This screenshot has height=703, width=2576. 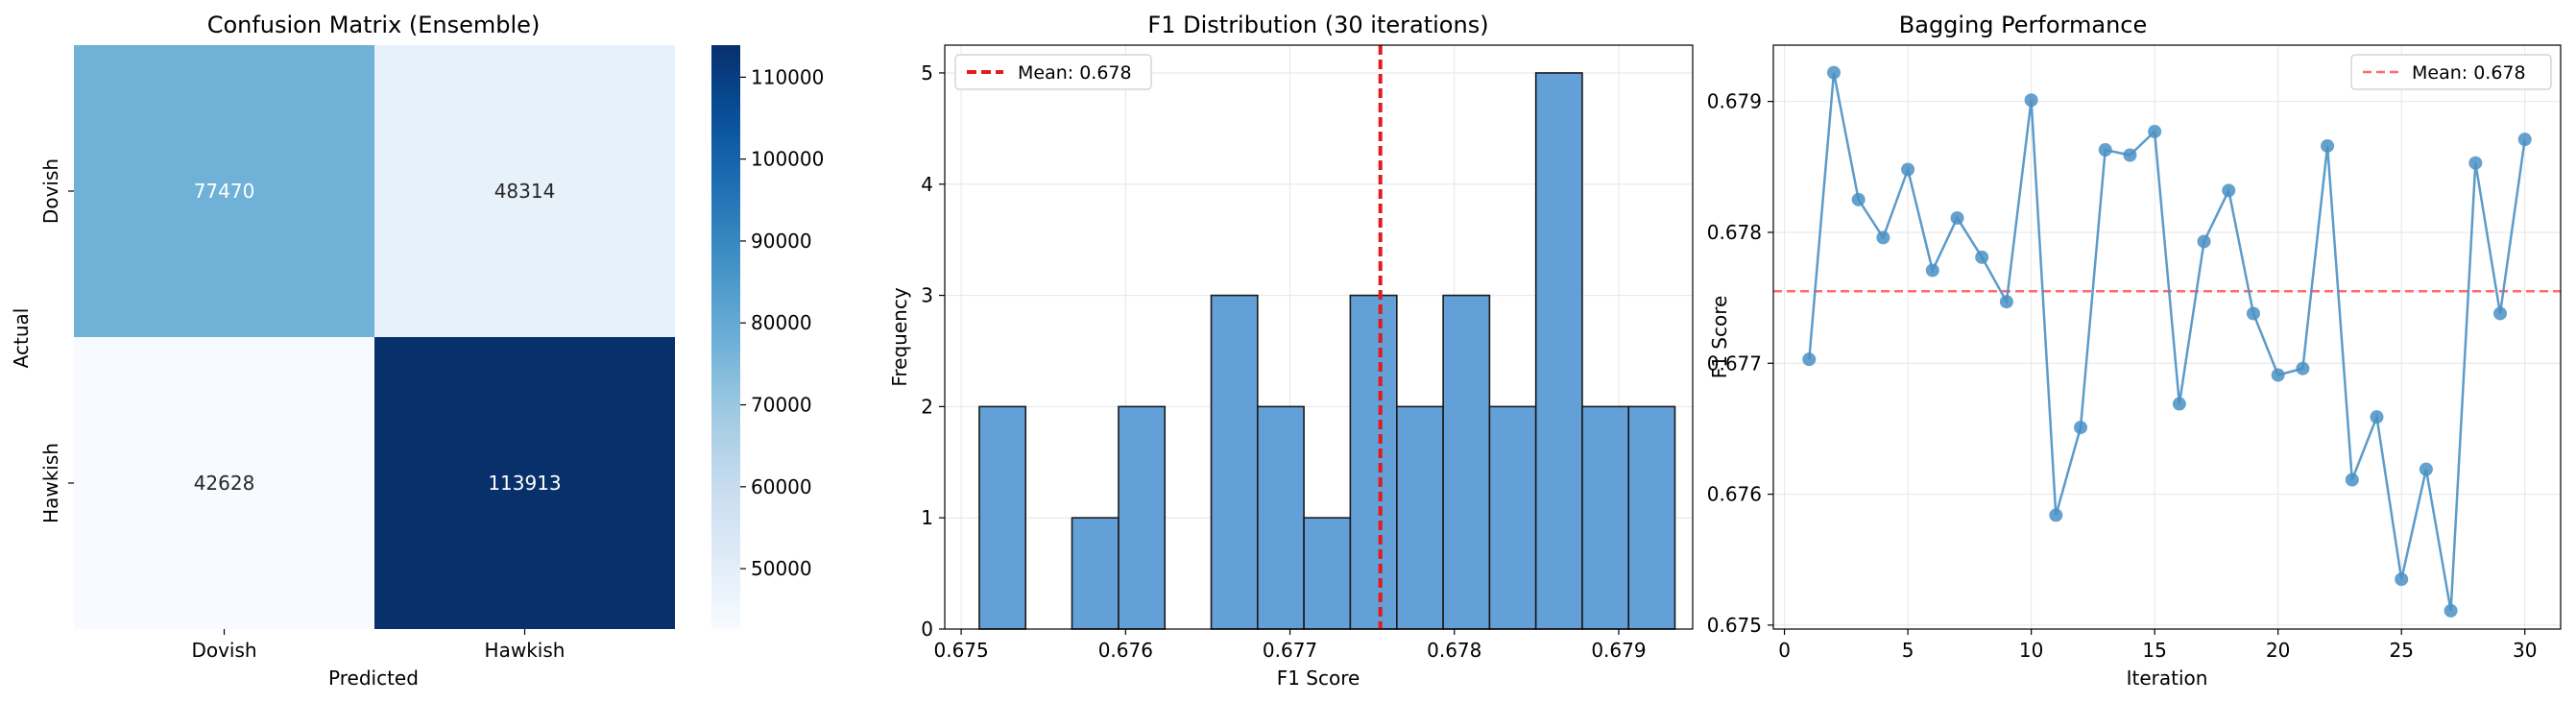 I want to click on line-xlabel: Iteration, so click(x=2167, y=678).